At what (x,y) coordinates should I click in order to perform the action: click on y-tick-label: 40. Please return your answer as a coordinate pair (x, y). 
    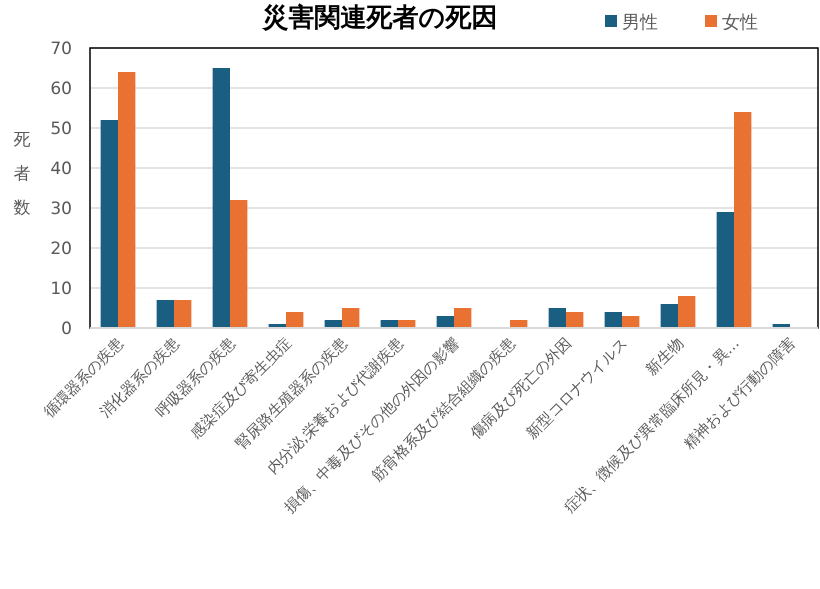
    Looking at the image, I should click on (61, 169).